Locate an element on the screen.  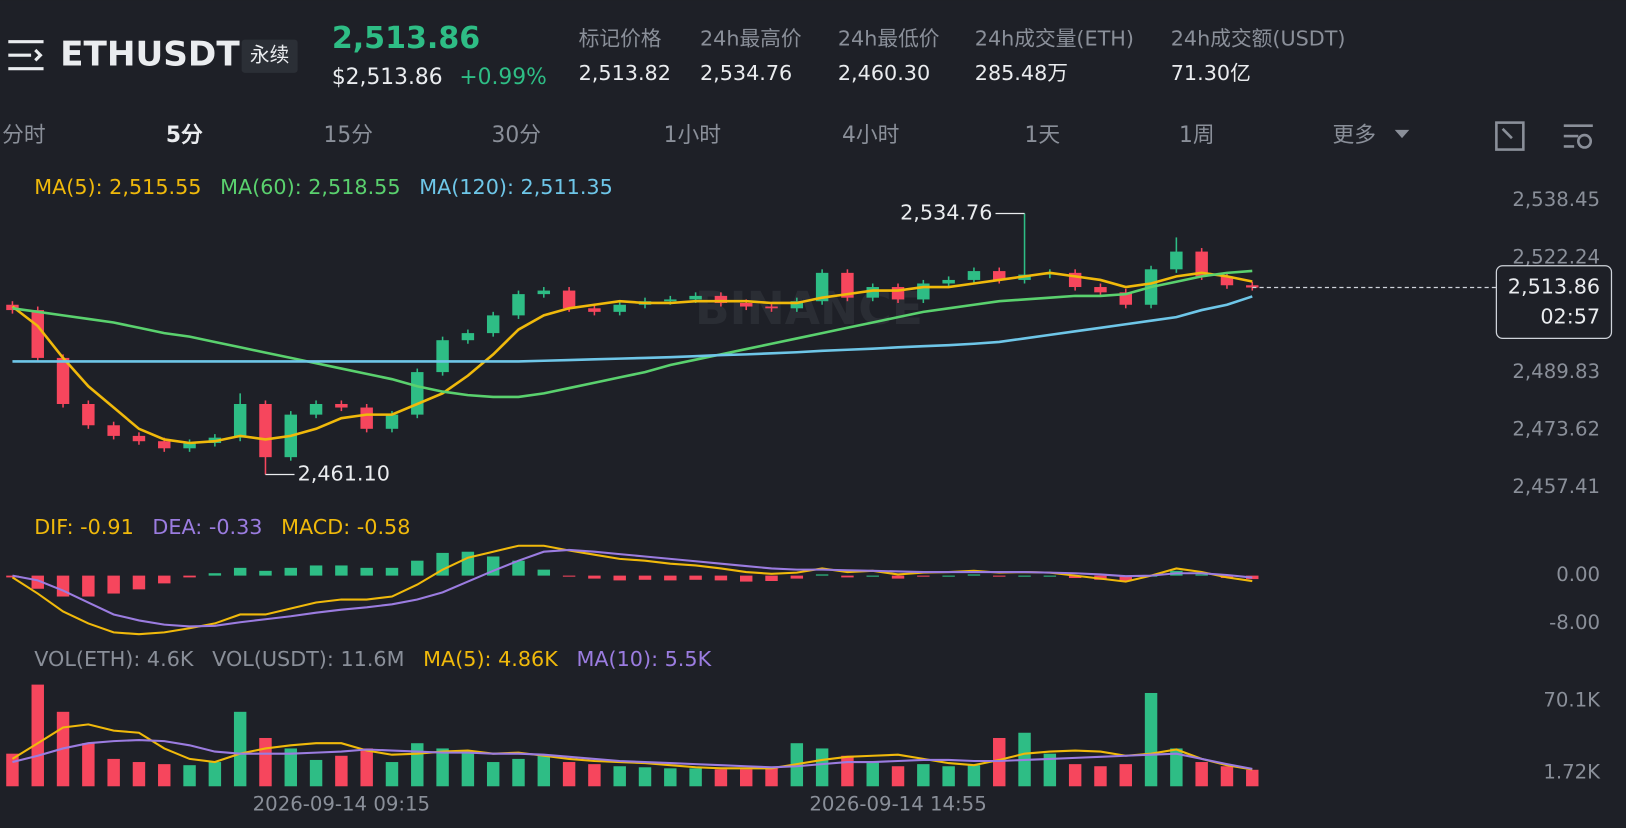
contract-tag: 永续 is located at coordinates (269, 55).